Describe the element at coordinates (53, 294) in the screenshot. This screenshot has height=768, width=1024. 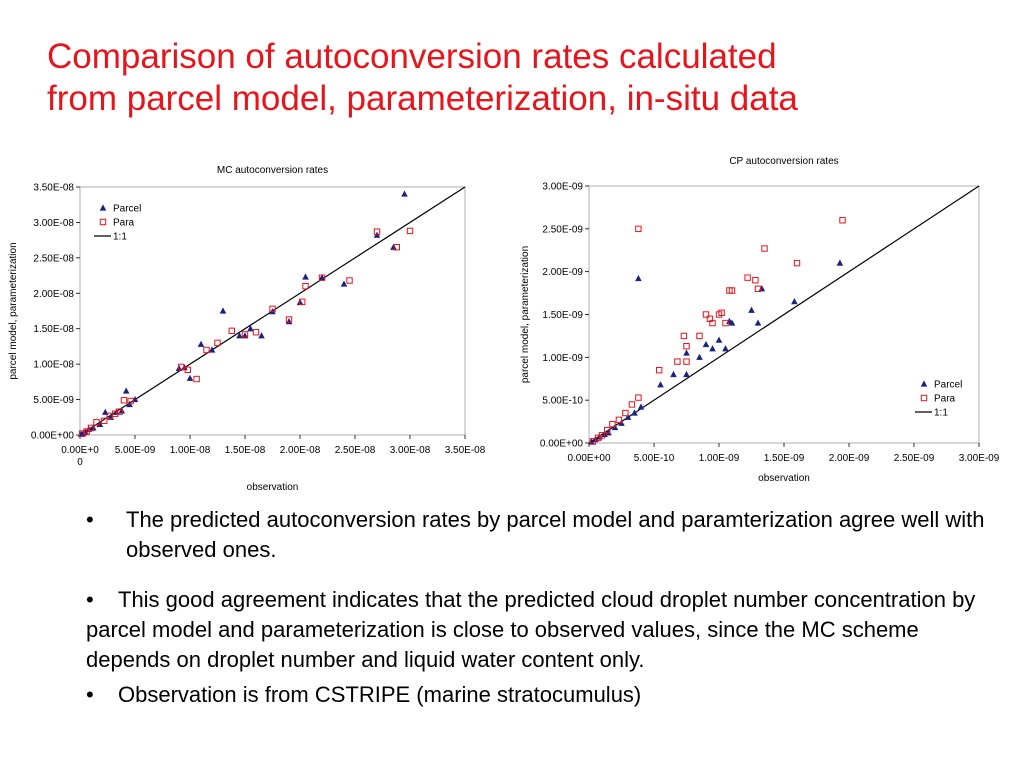
I see `y-tick-label: 2.00E-08` at that location.